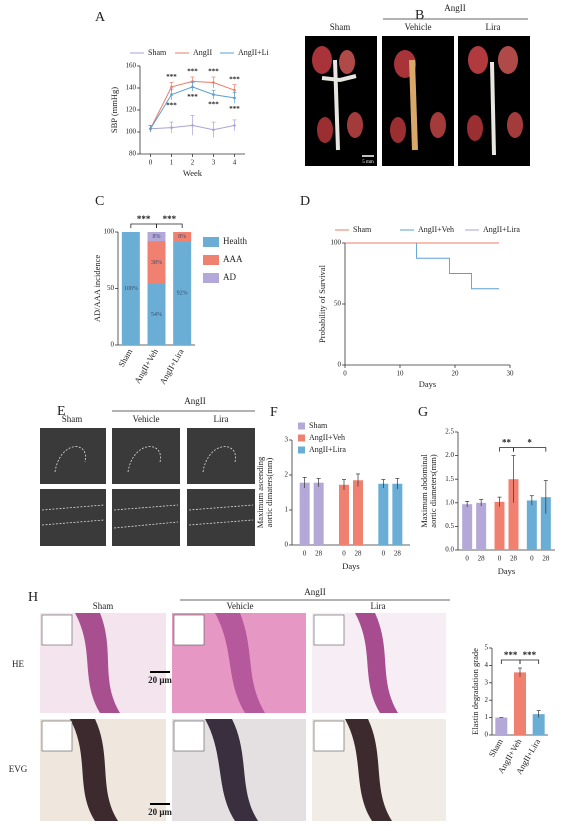 Image resolution: width=576 pixels, height=831 pixels. Describe the element at coordinates (131, 66) in the screenshot. I see `y-tick-label: 160` at that location.